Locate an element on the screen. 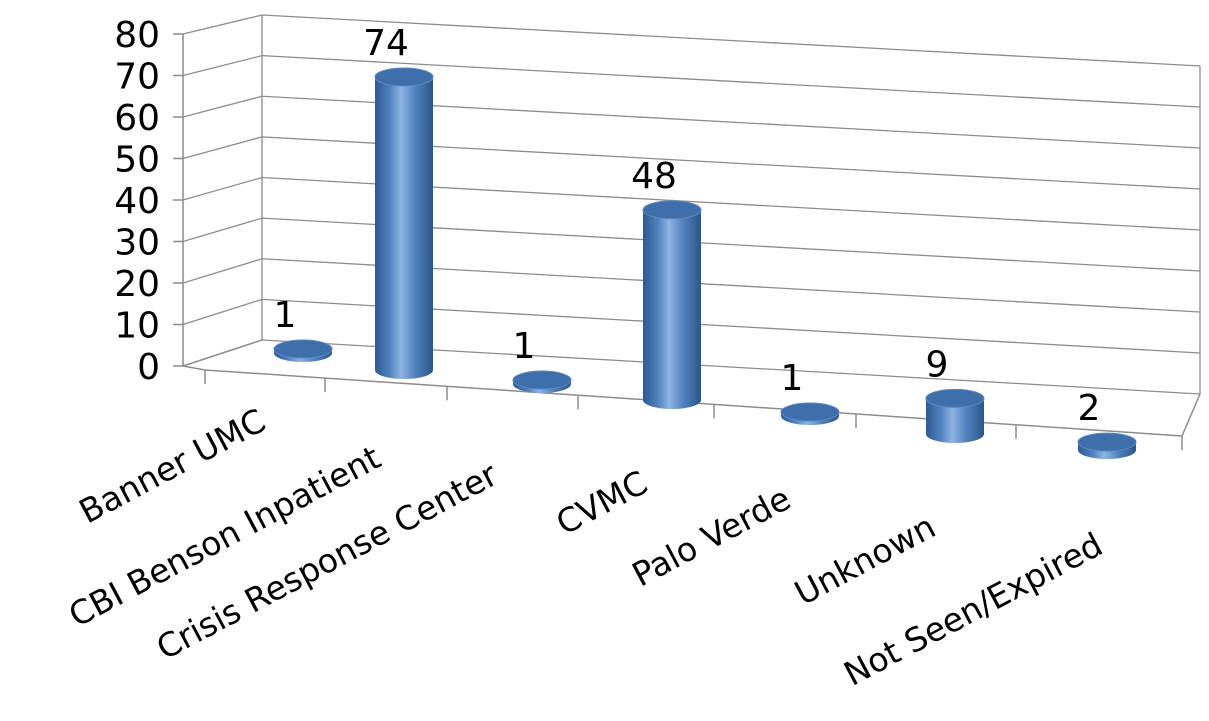 The width and height of the screenshot is (1209, 721). data-label: 2 is located at coordinates (1089, 408).